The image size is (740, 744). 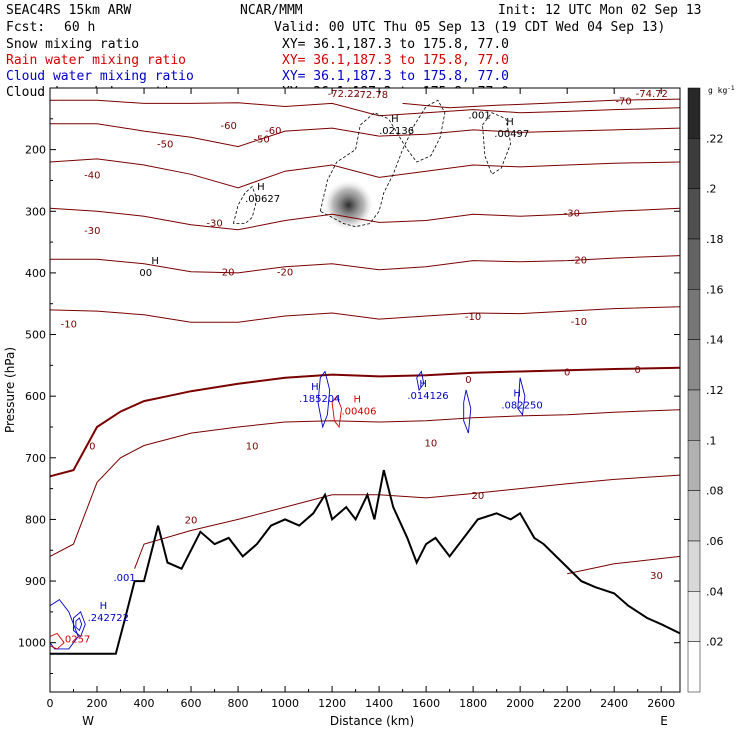 What do you see at coordinates (96, 60) in the screenshot?
I see `field-label: Rain water mixing ratio` at bounding box center [96, 60].